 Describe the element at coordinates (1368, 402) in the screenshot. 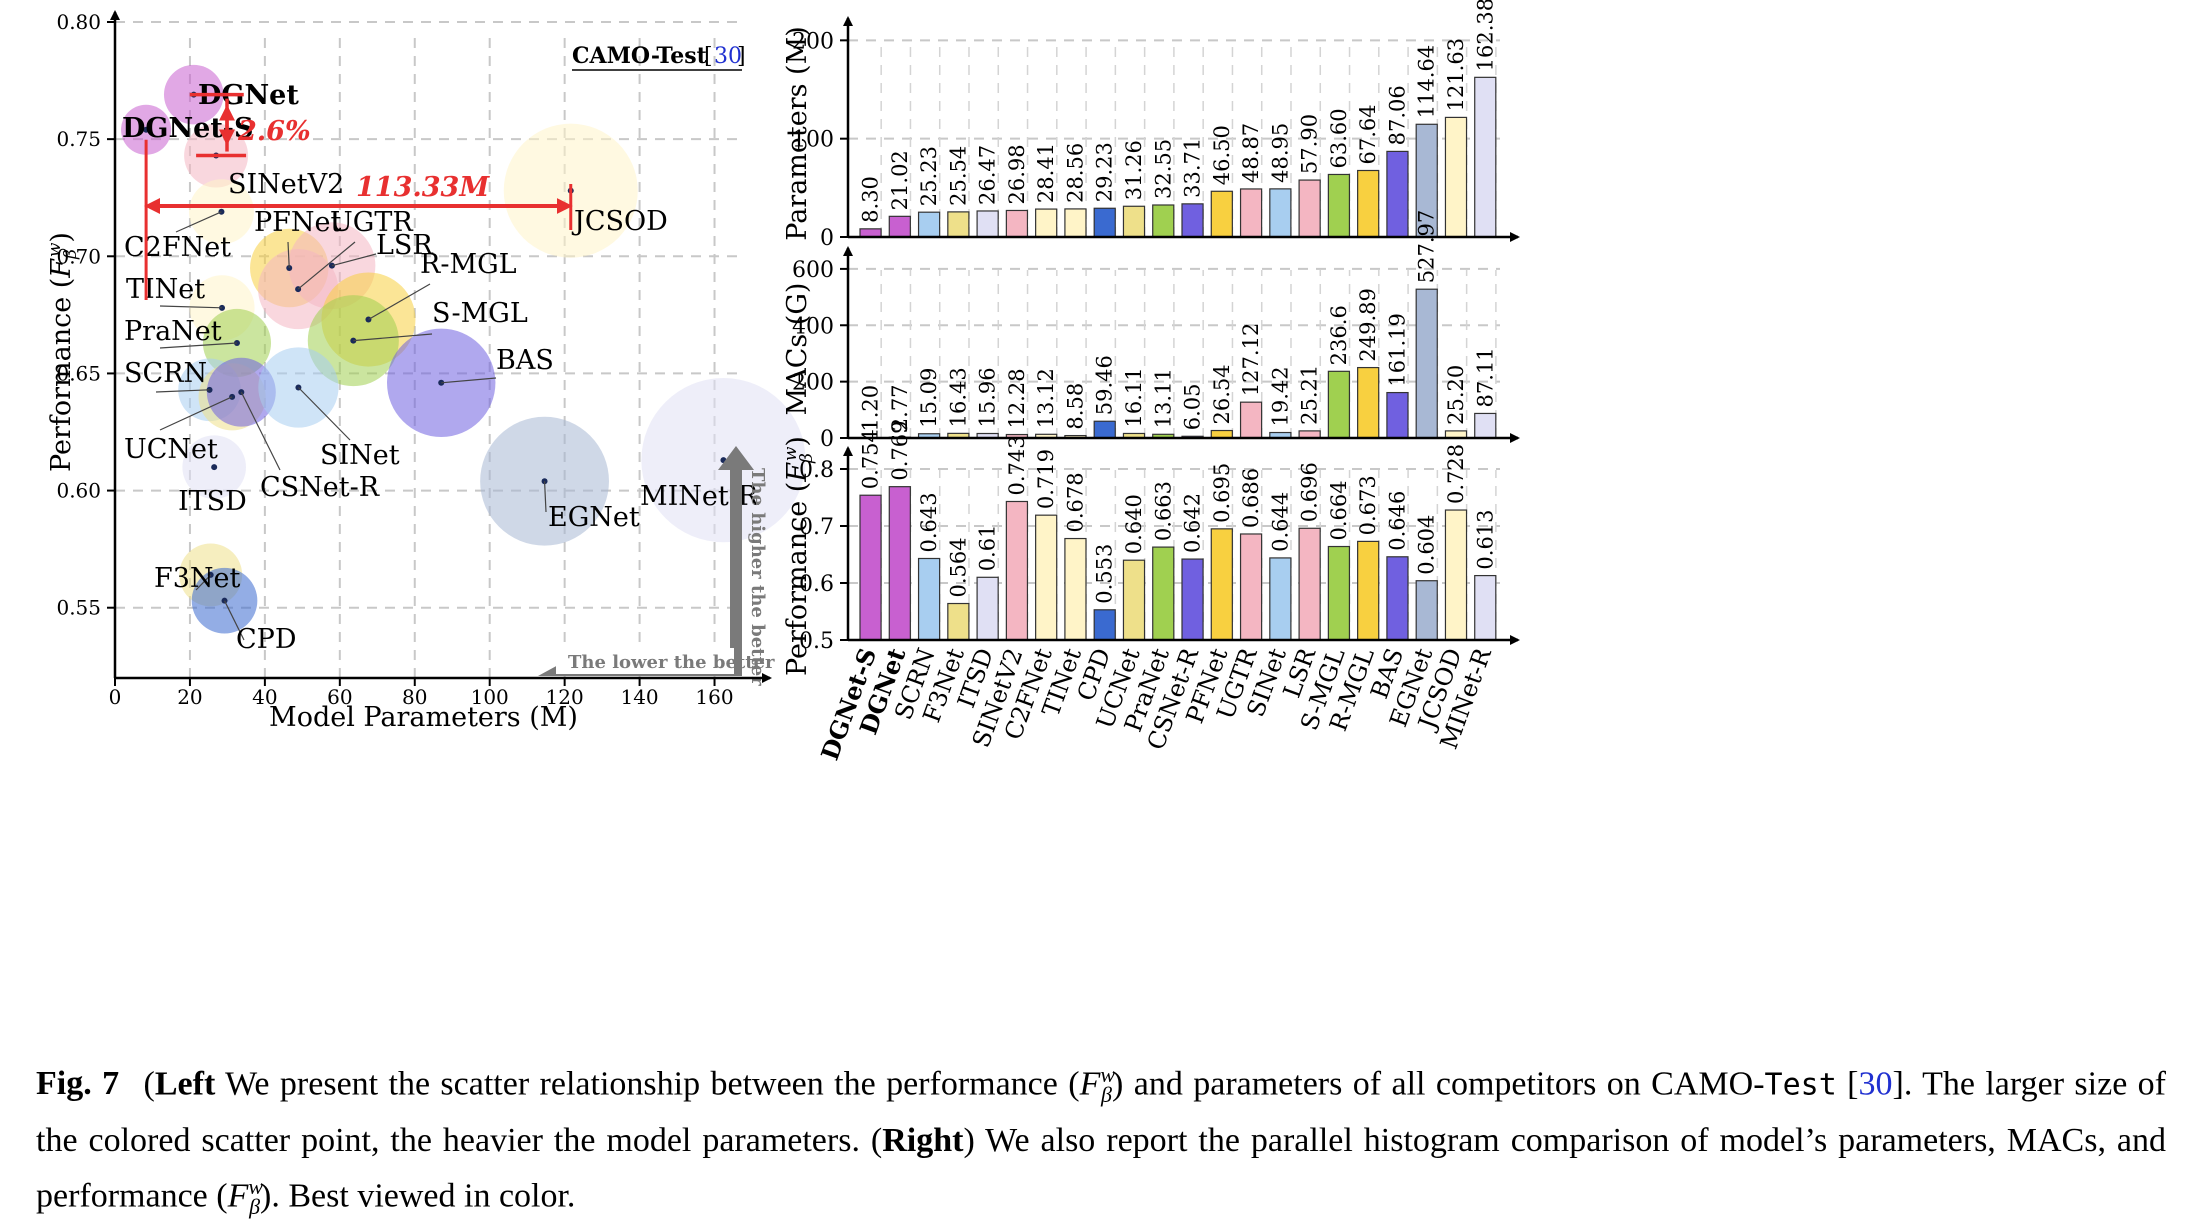

I see `bar-r-mgl` at that location.